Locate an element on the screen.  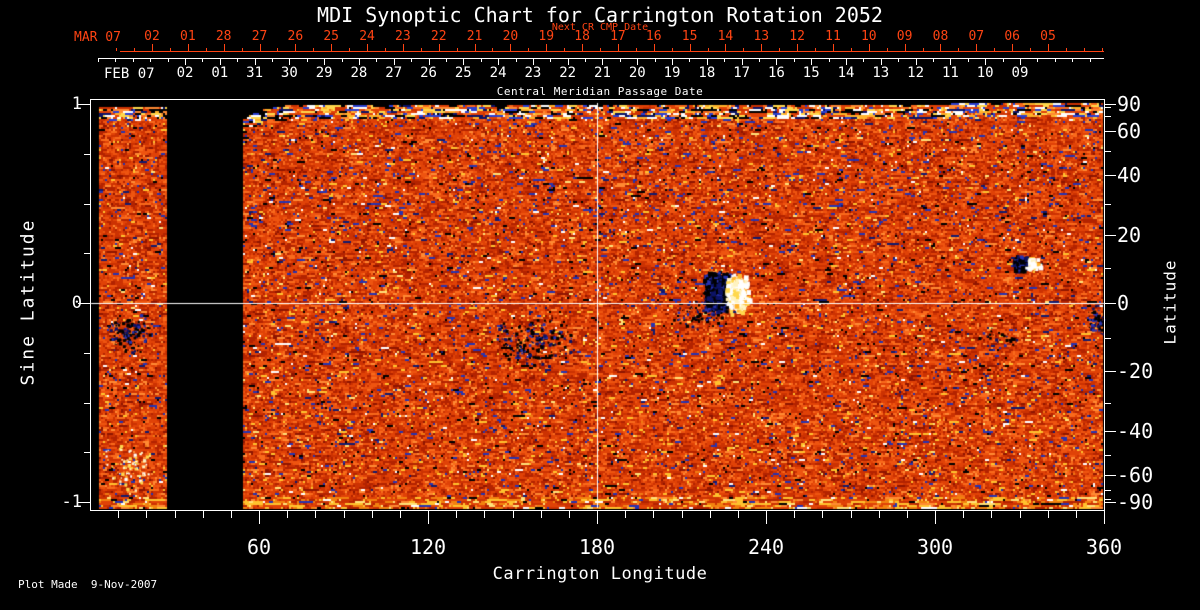
next-cr-tick-label: 05 is located at coordinates (1048, 36).